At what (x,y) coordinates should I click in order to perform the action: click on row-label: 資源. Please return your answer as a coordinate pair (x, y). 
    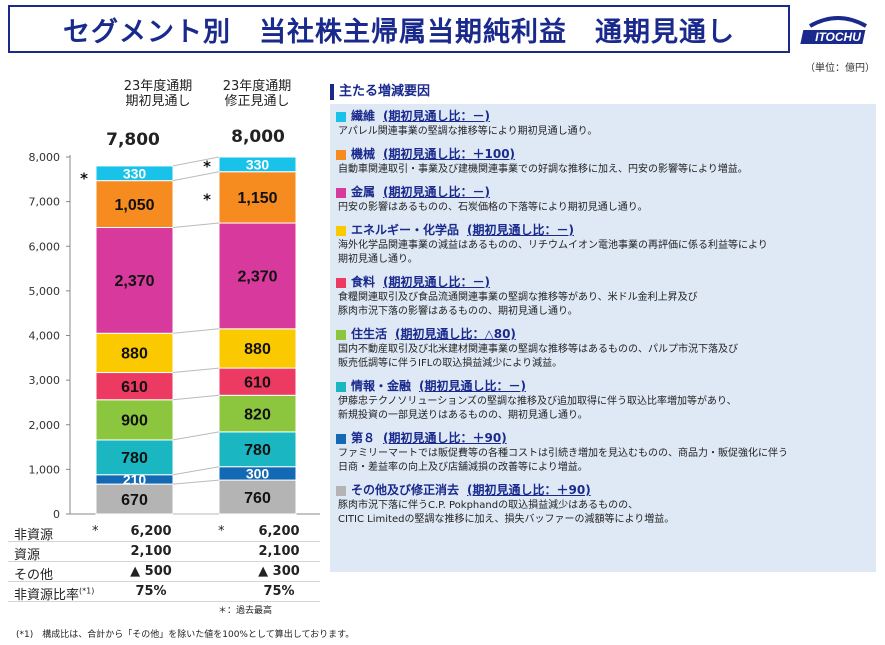
    Looking at the image, I should click on (27, 555).